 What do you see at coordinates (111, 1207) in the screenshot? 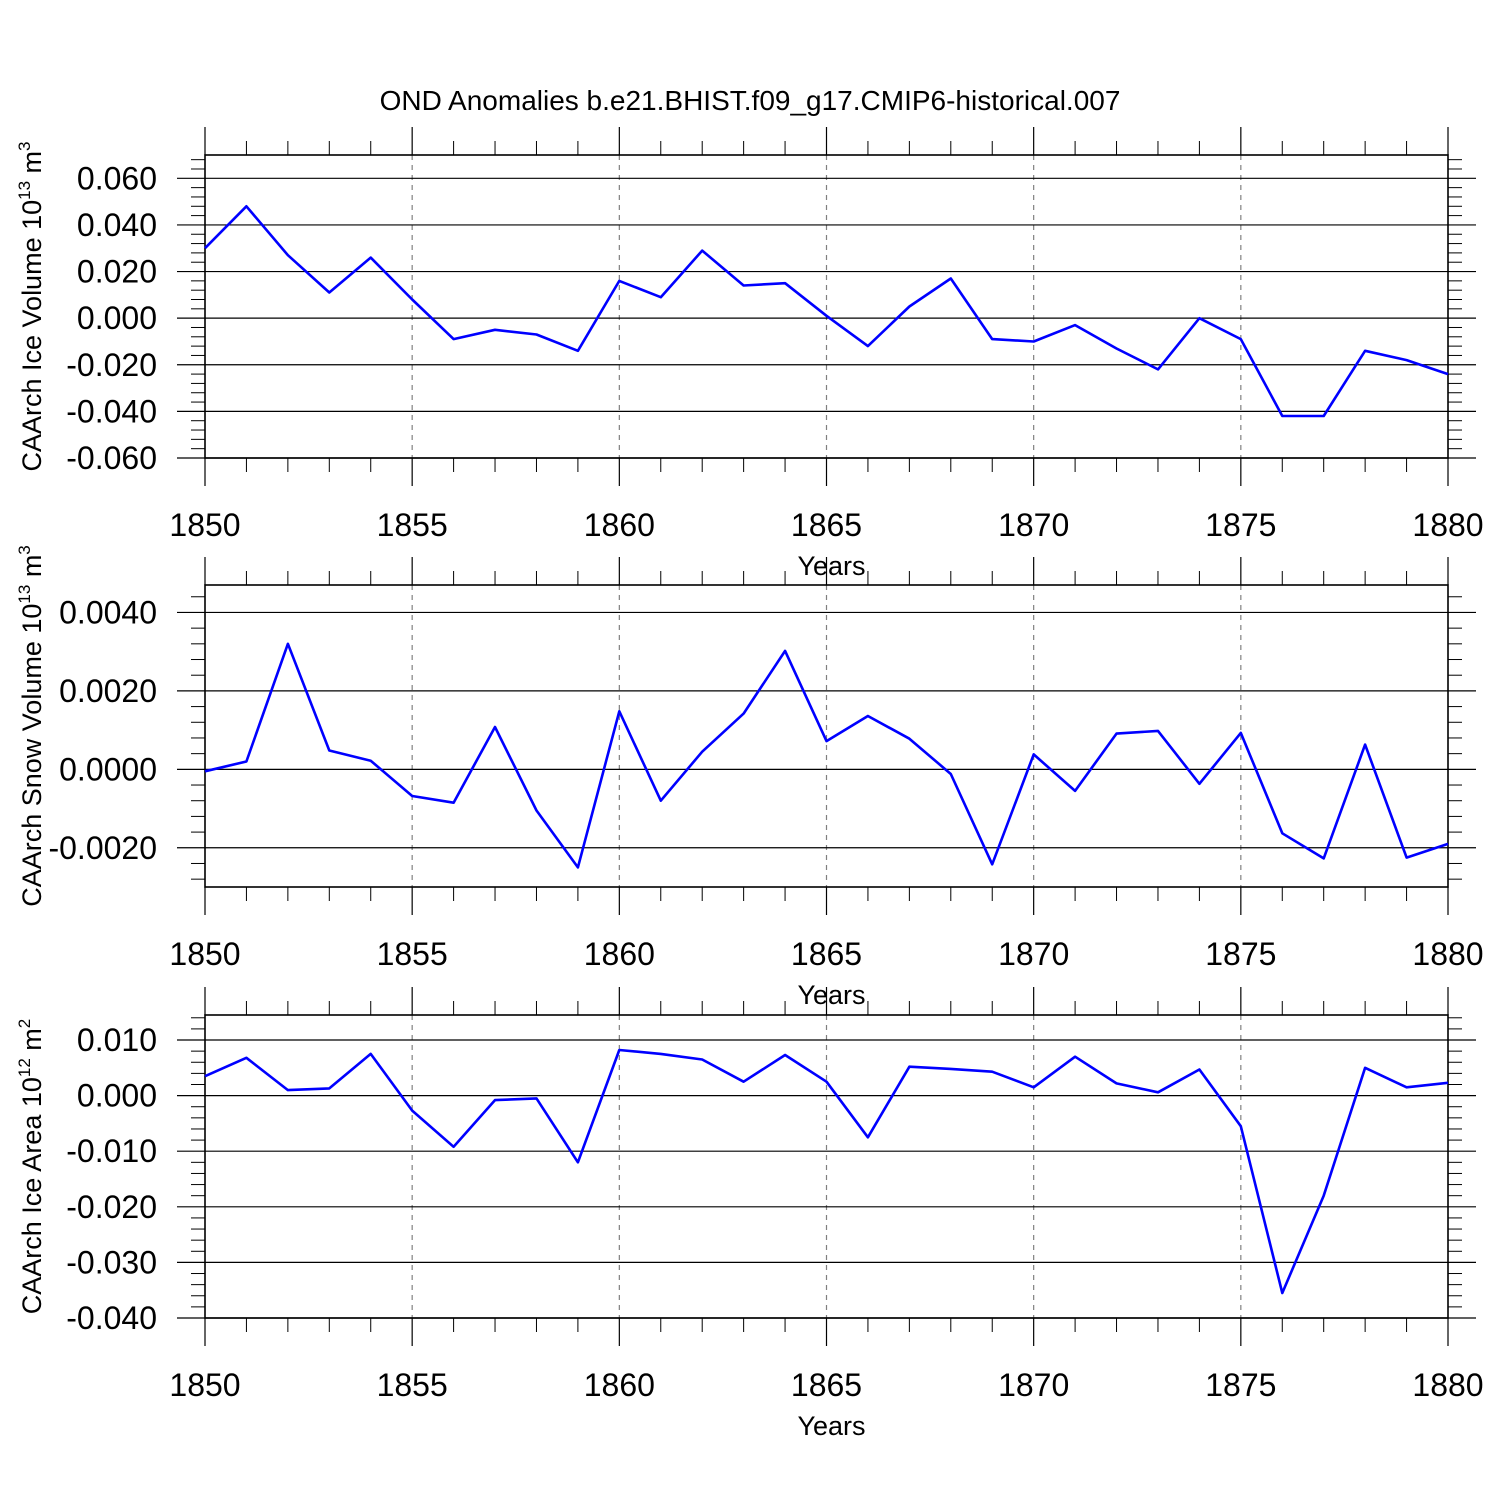
I see `y-tick-label: -0.020` at bounding box center [111, 1207].